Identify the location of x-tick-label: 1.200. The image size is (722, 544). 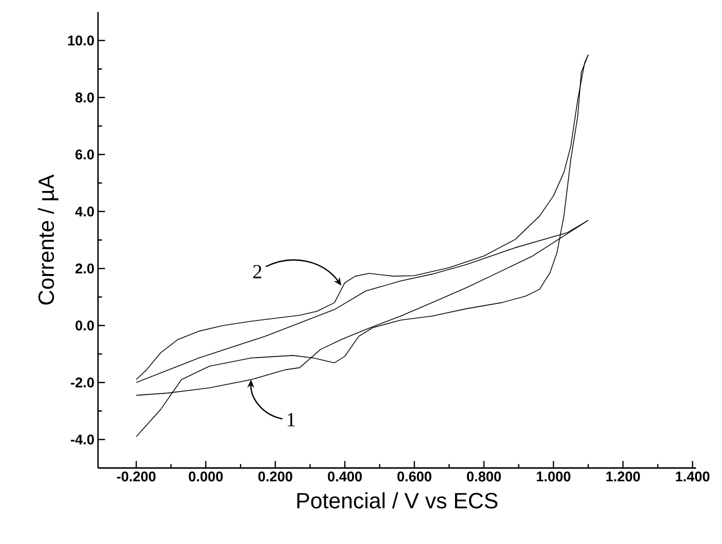
(623, 477).